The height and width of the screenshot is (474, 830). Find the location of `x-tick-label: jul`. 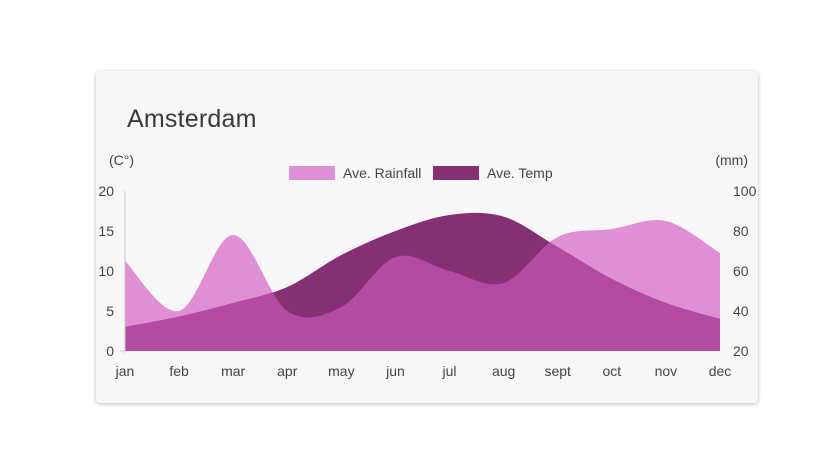

x-tick-label: jul is located at coordinates (449, 371).